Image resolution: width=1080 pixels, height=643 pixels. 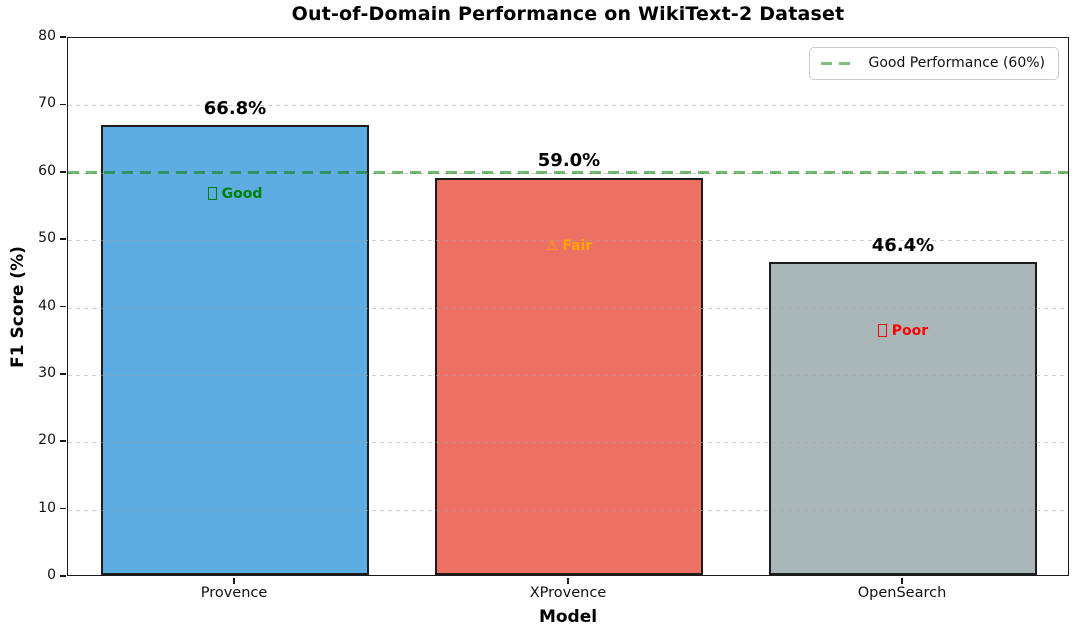 What do you see at coordinates (47, 372) in the screenshot?
I see `y-tick-label: 30` at bounding box center [47, 372].